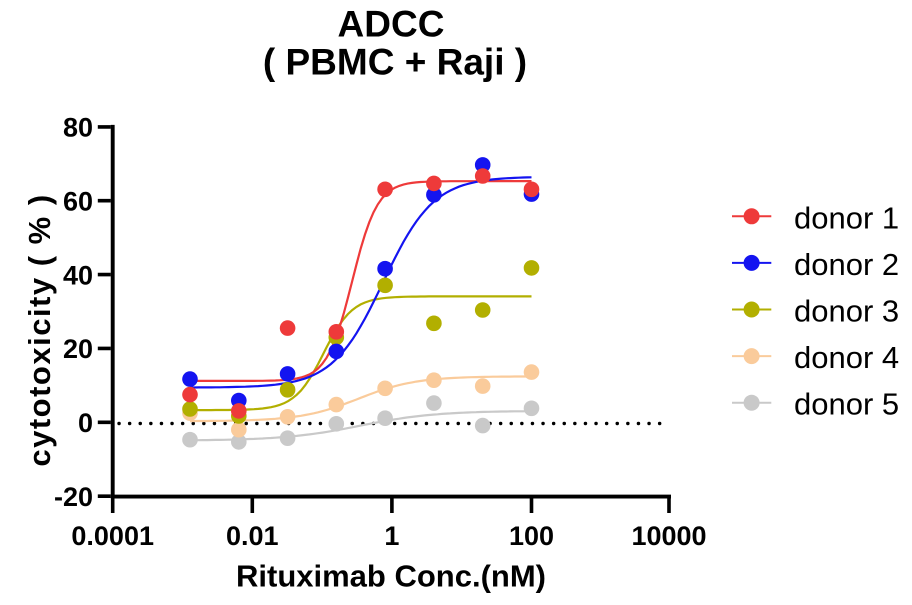 The height and width of the screenshot is (605, 912). What do you see at coordinates (391, 536) in the screenshot?
I see `svg-text: 1` at bounding box center [391, 536].